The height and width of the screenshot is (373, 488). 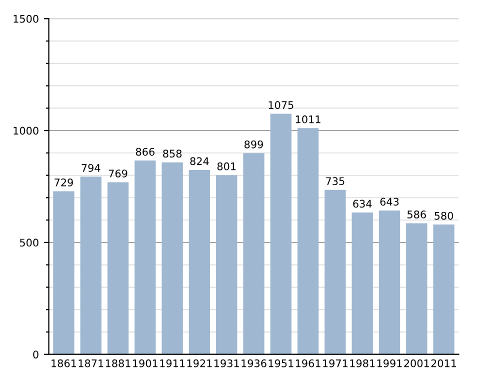 What do you see at coordinates (91, 168) in the screenshot?
I see `data-label: 794` at bounding box center [91, 168].